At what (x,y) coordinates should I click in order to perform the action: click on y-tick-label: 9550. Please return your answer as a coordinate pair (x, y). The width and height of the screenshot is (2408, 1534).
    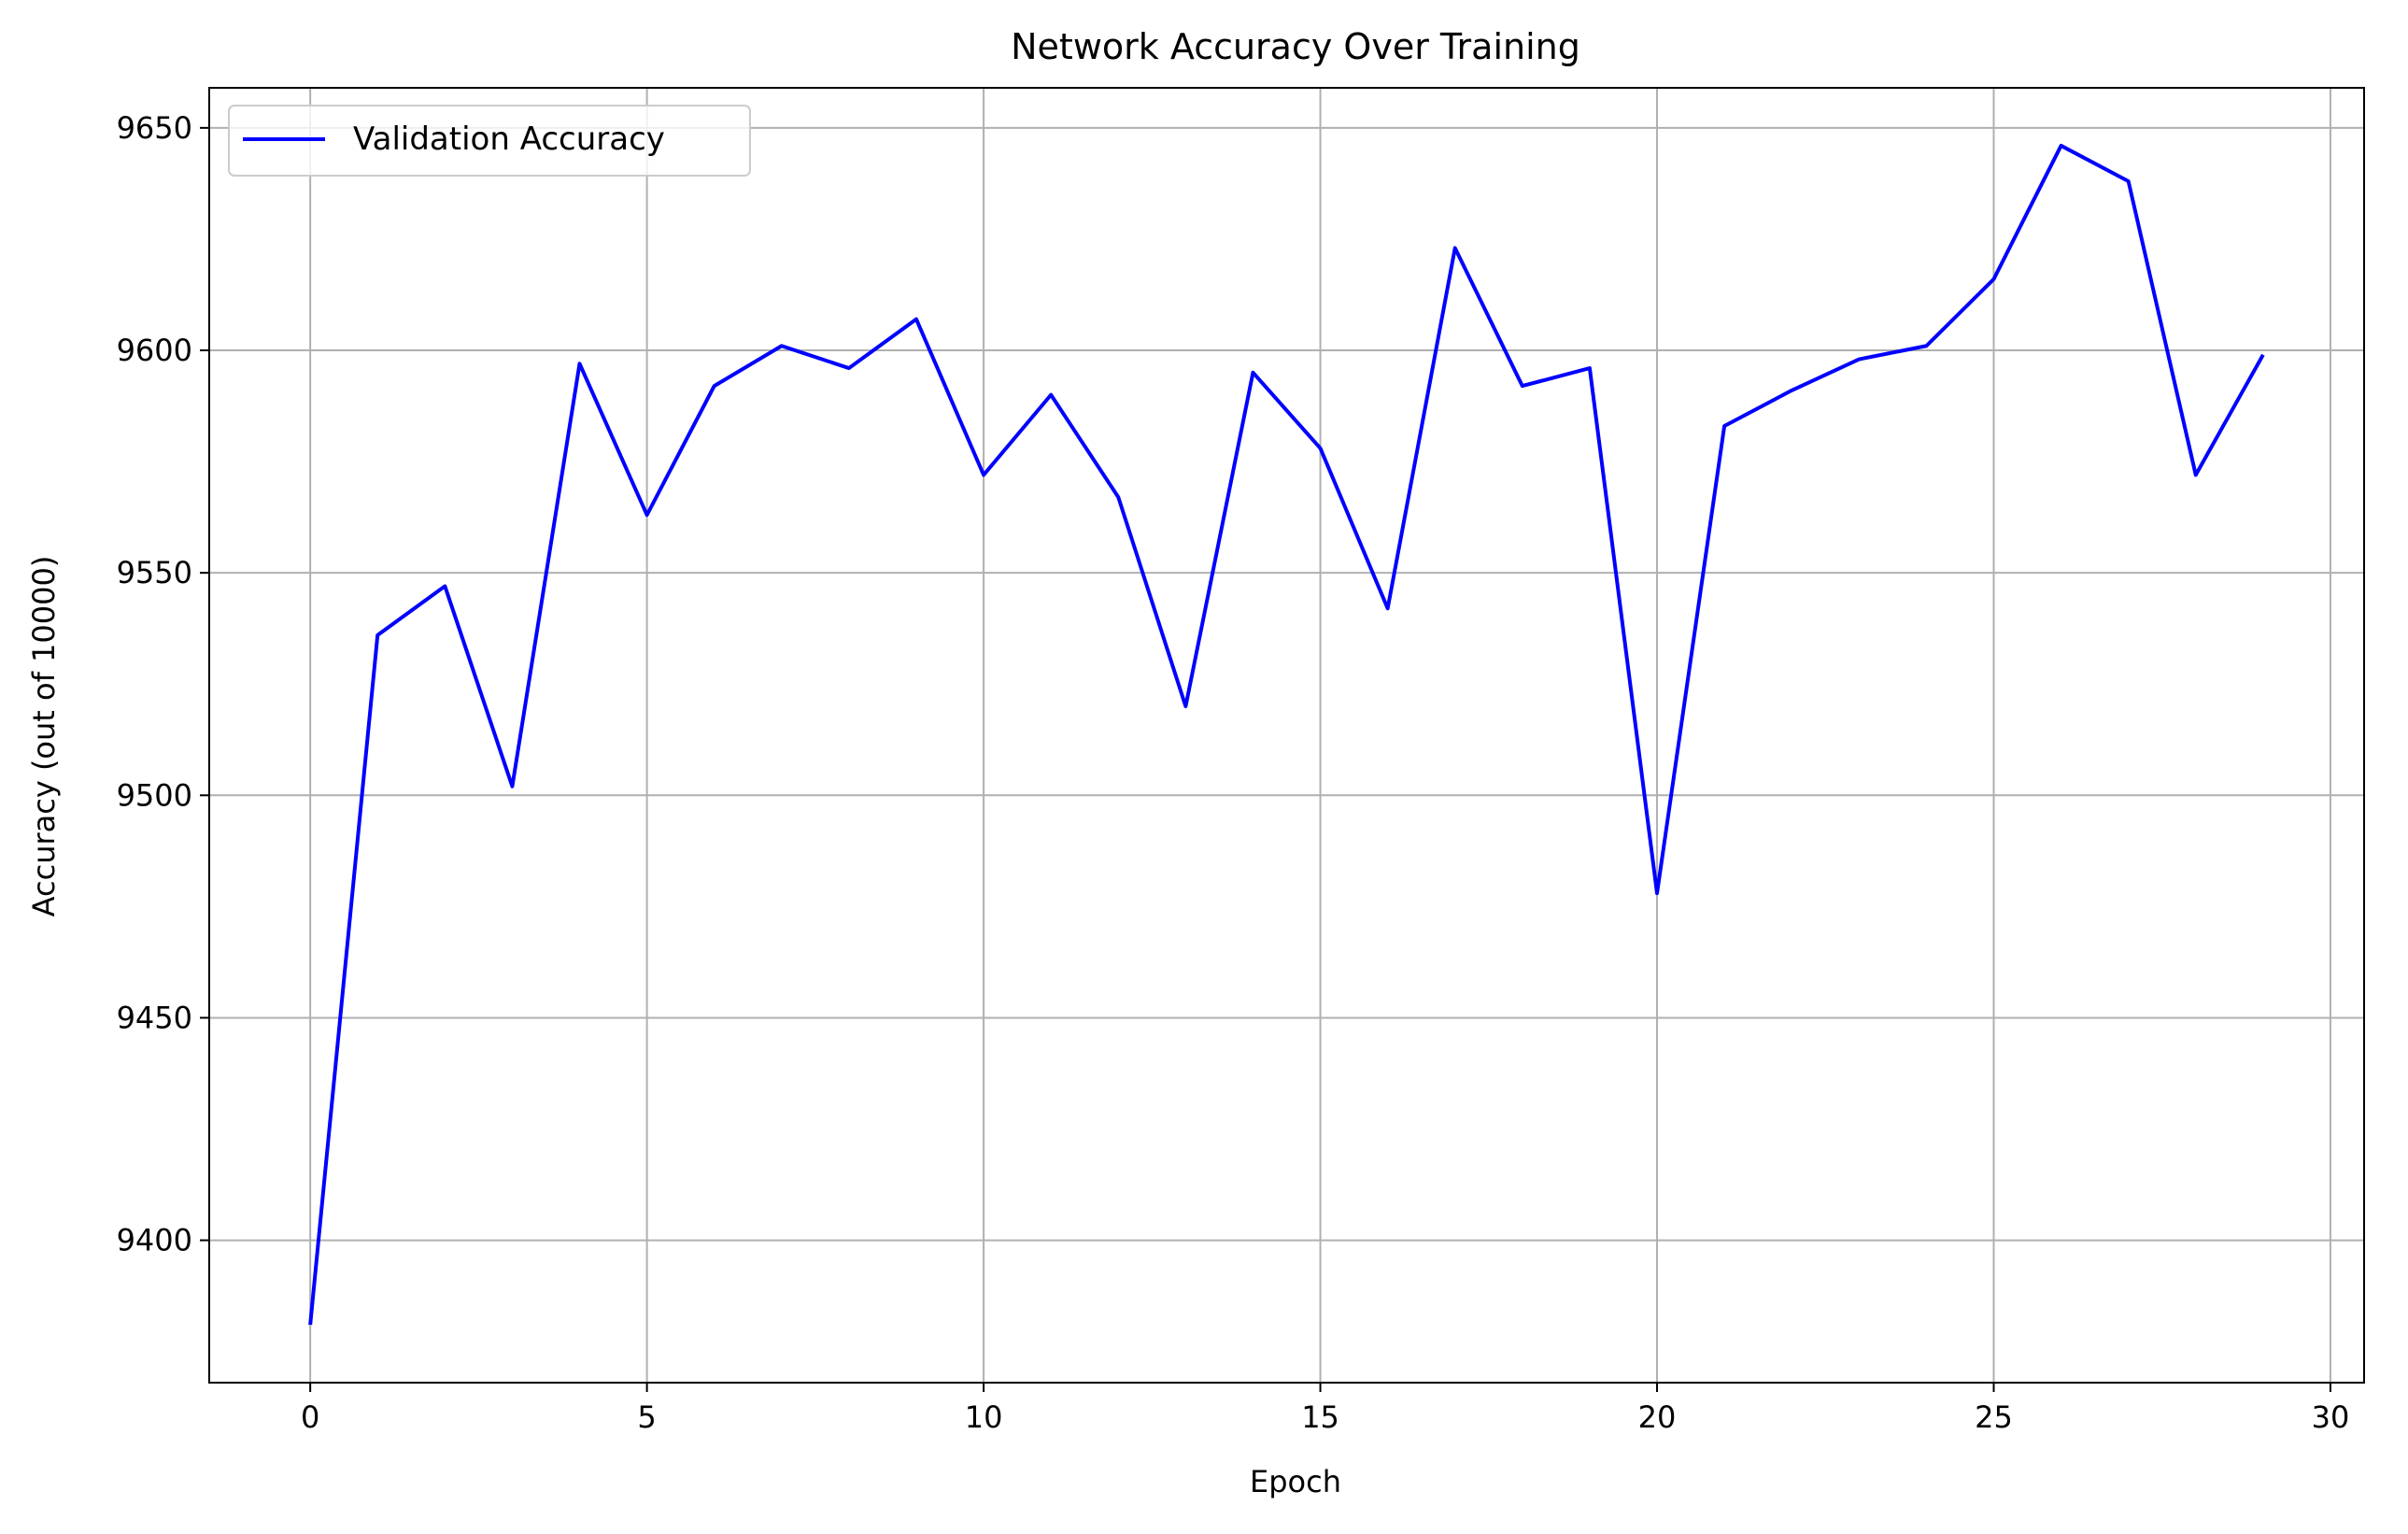
    Looking at the image, I should click on (154, 572).